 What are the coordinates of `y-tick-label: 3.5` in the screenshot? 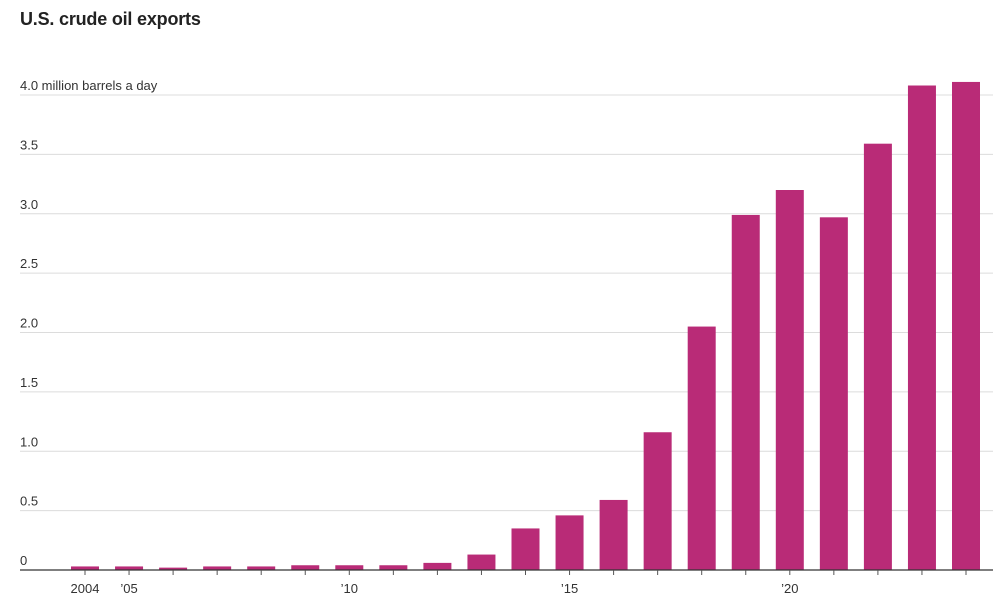 It's located at (29, 144).